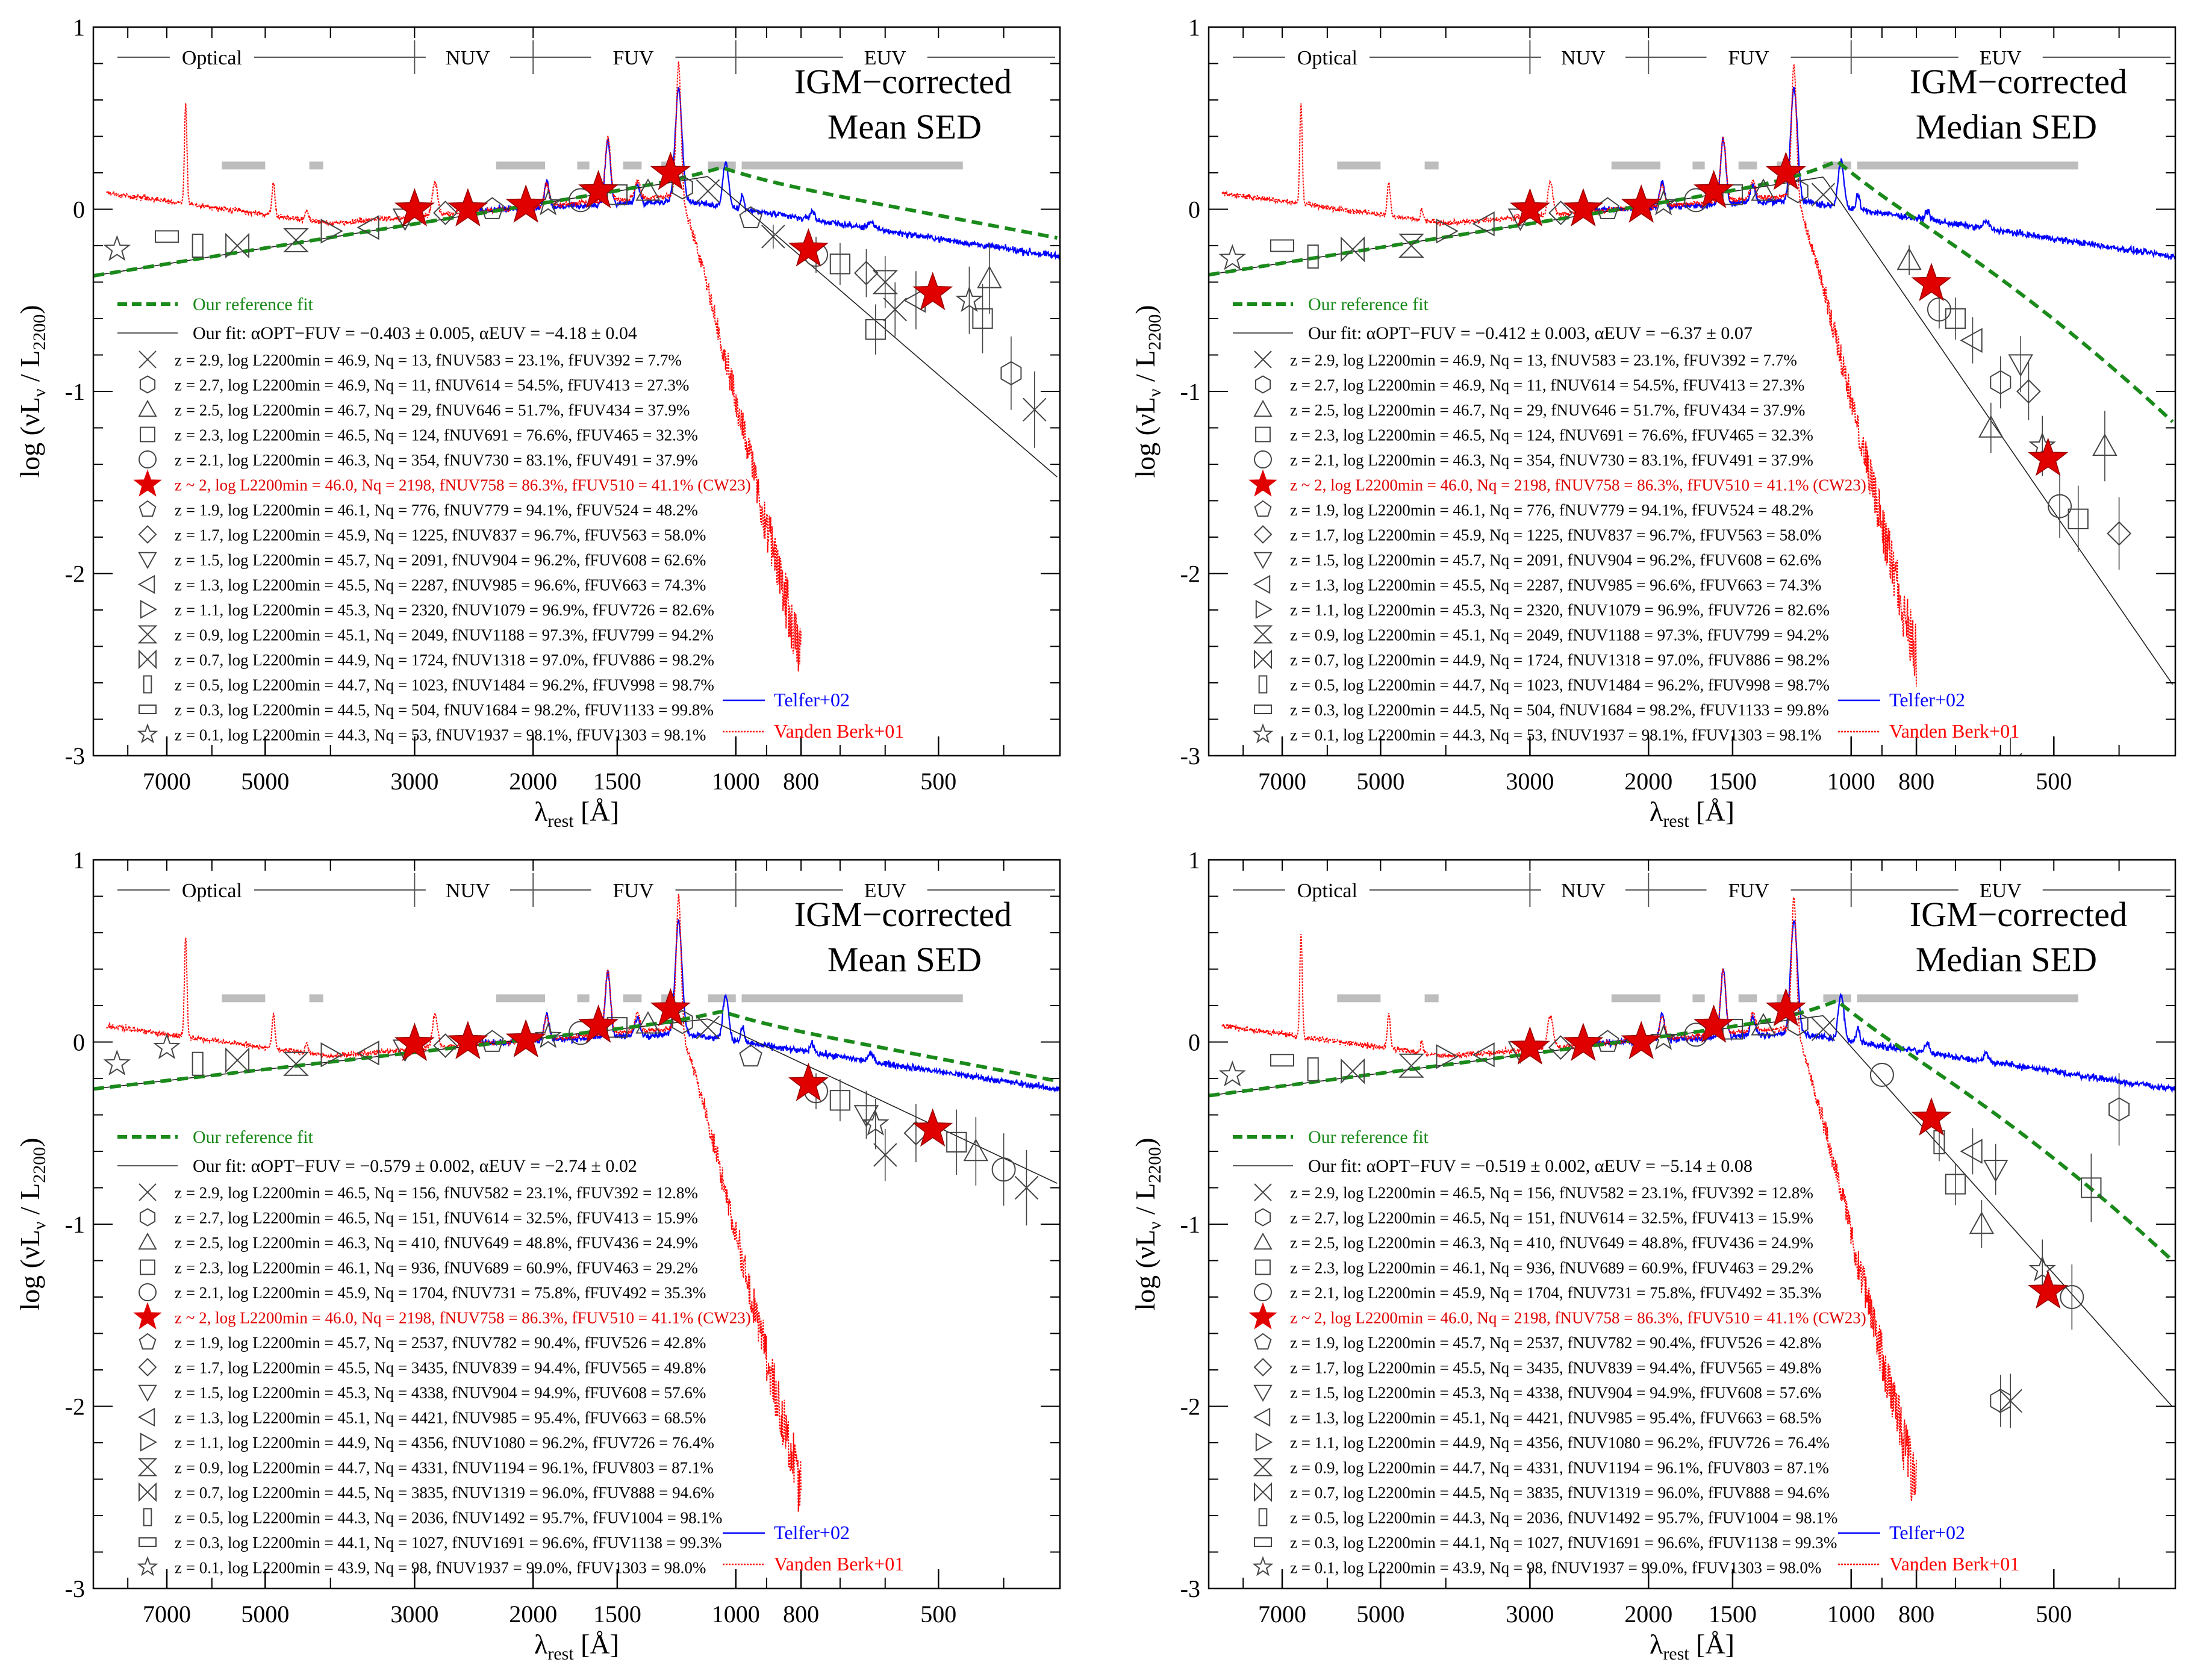  What do you see at coordinates (1263, 734) in the screenshot?
I see `legend-symbol-star-open` at bounding box center [1263, 734].